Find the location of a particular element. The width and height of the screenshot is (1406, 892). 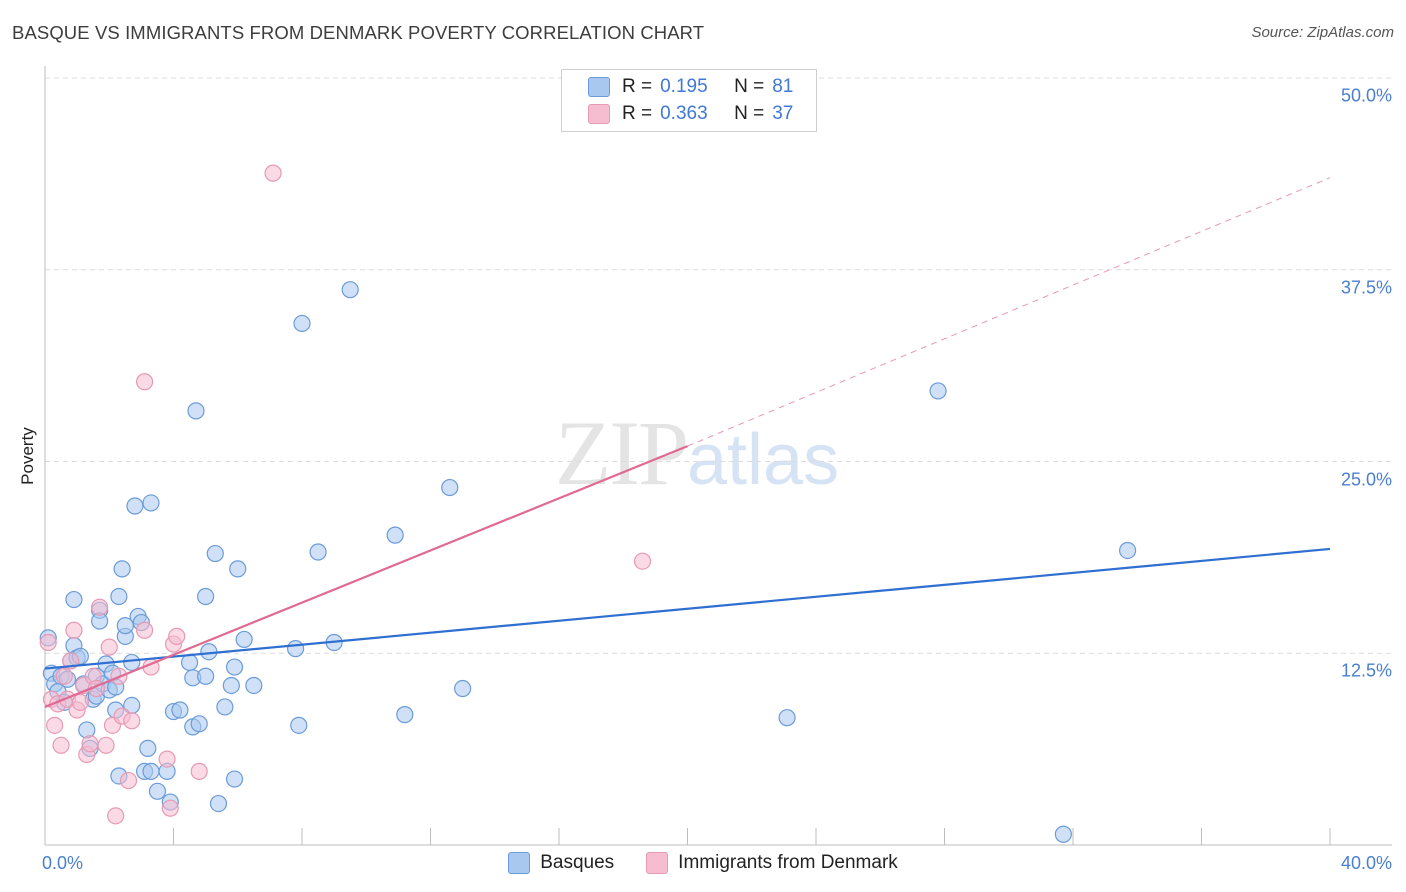

y-tick-label: 25.0% is located at coordinates (1366, 479).